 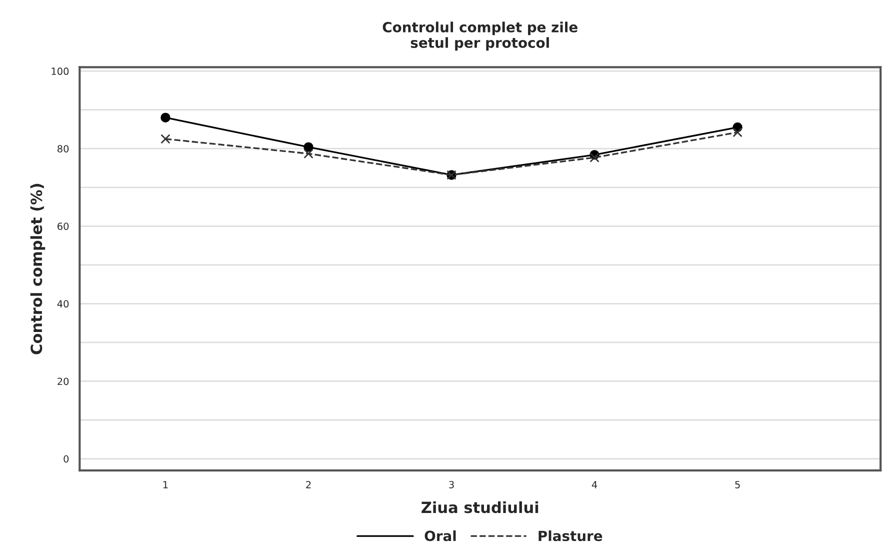 What do you see at coordinates (165, 484) in the screenshot?
I see `x-tick-label: 1` at bounding box center [165, 484].